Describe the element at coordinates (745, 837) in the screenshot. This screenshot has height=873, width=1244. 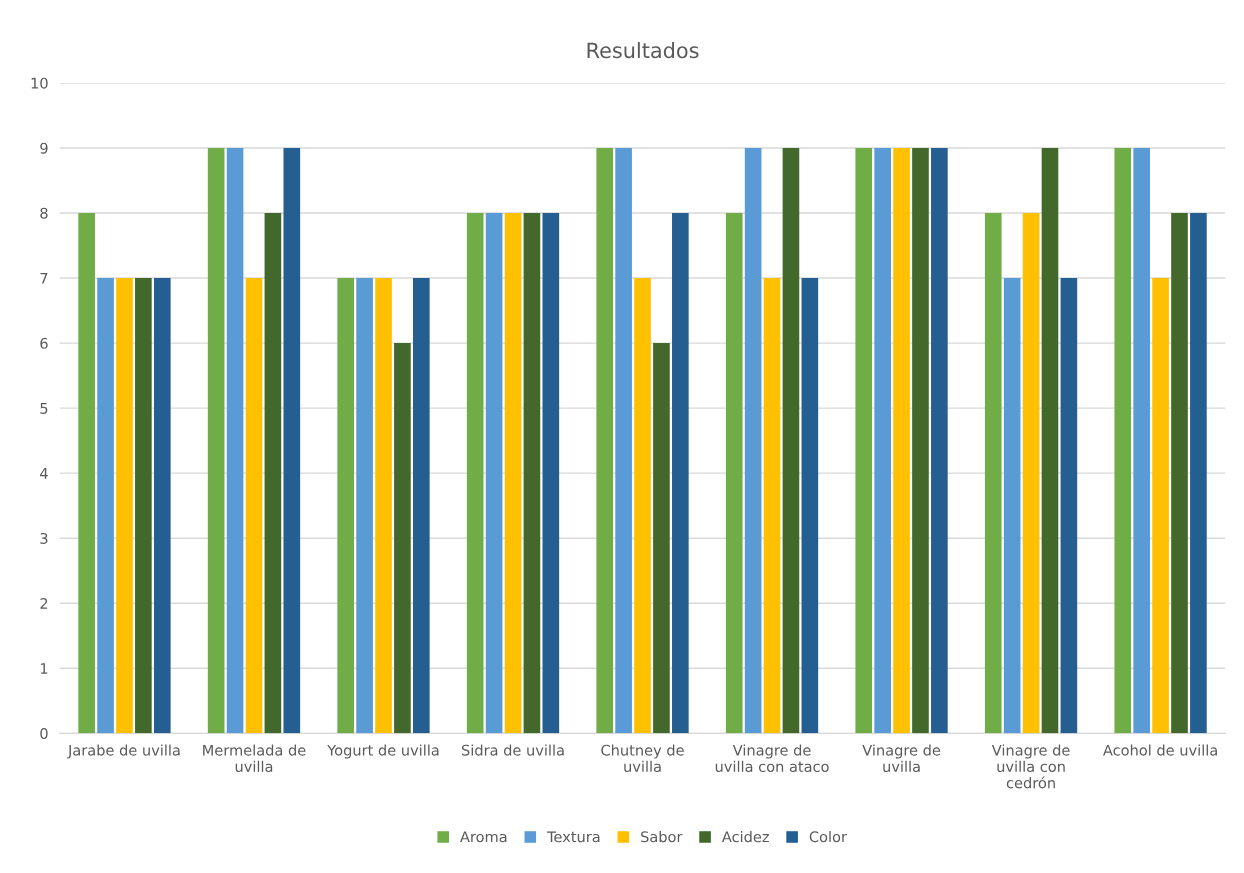
I see `legend-label: Acidez` at that location.